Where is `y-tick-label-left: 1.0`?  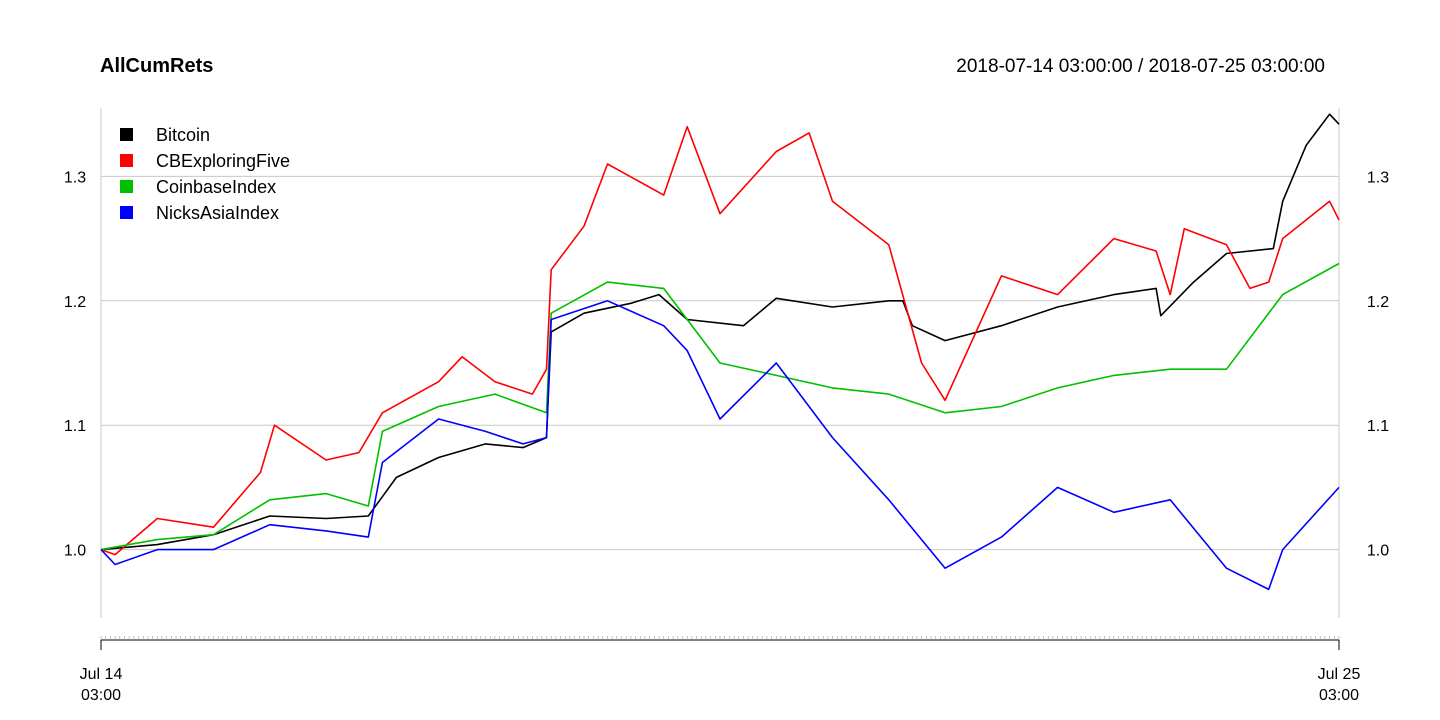 y-tick-label-left: 1.0 is located at coordinates (75, 551).